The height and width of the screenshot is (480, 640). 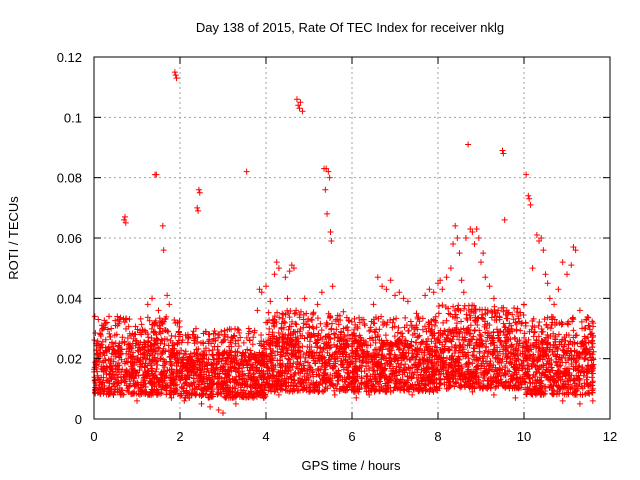 What do you see at coordinates (93, 436) in the screenshot?
I see `x-tick-label: 0` at bounding box center [93, 436].